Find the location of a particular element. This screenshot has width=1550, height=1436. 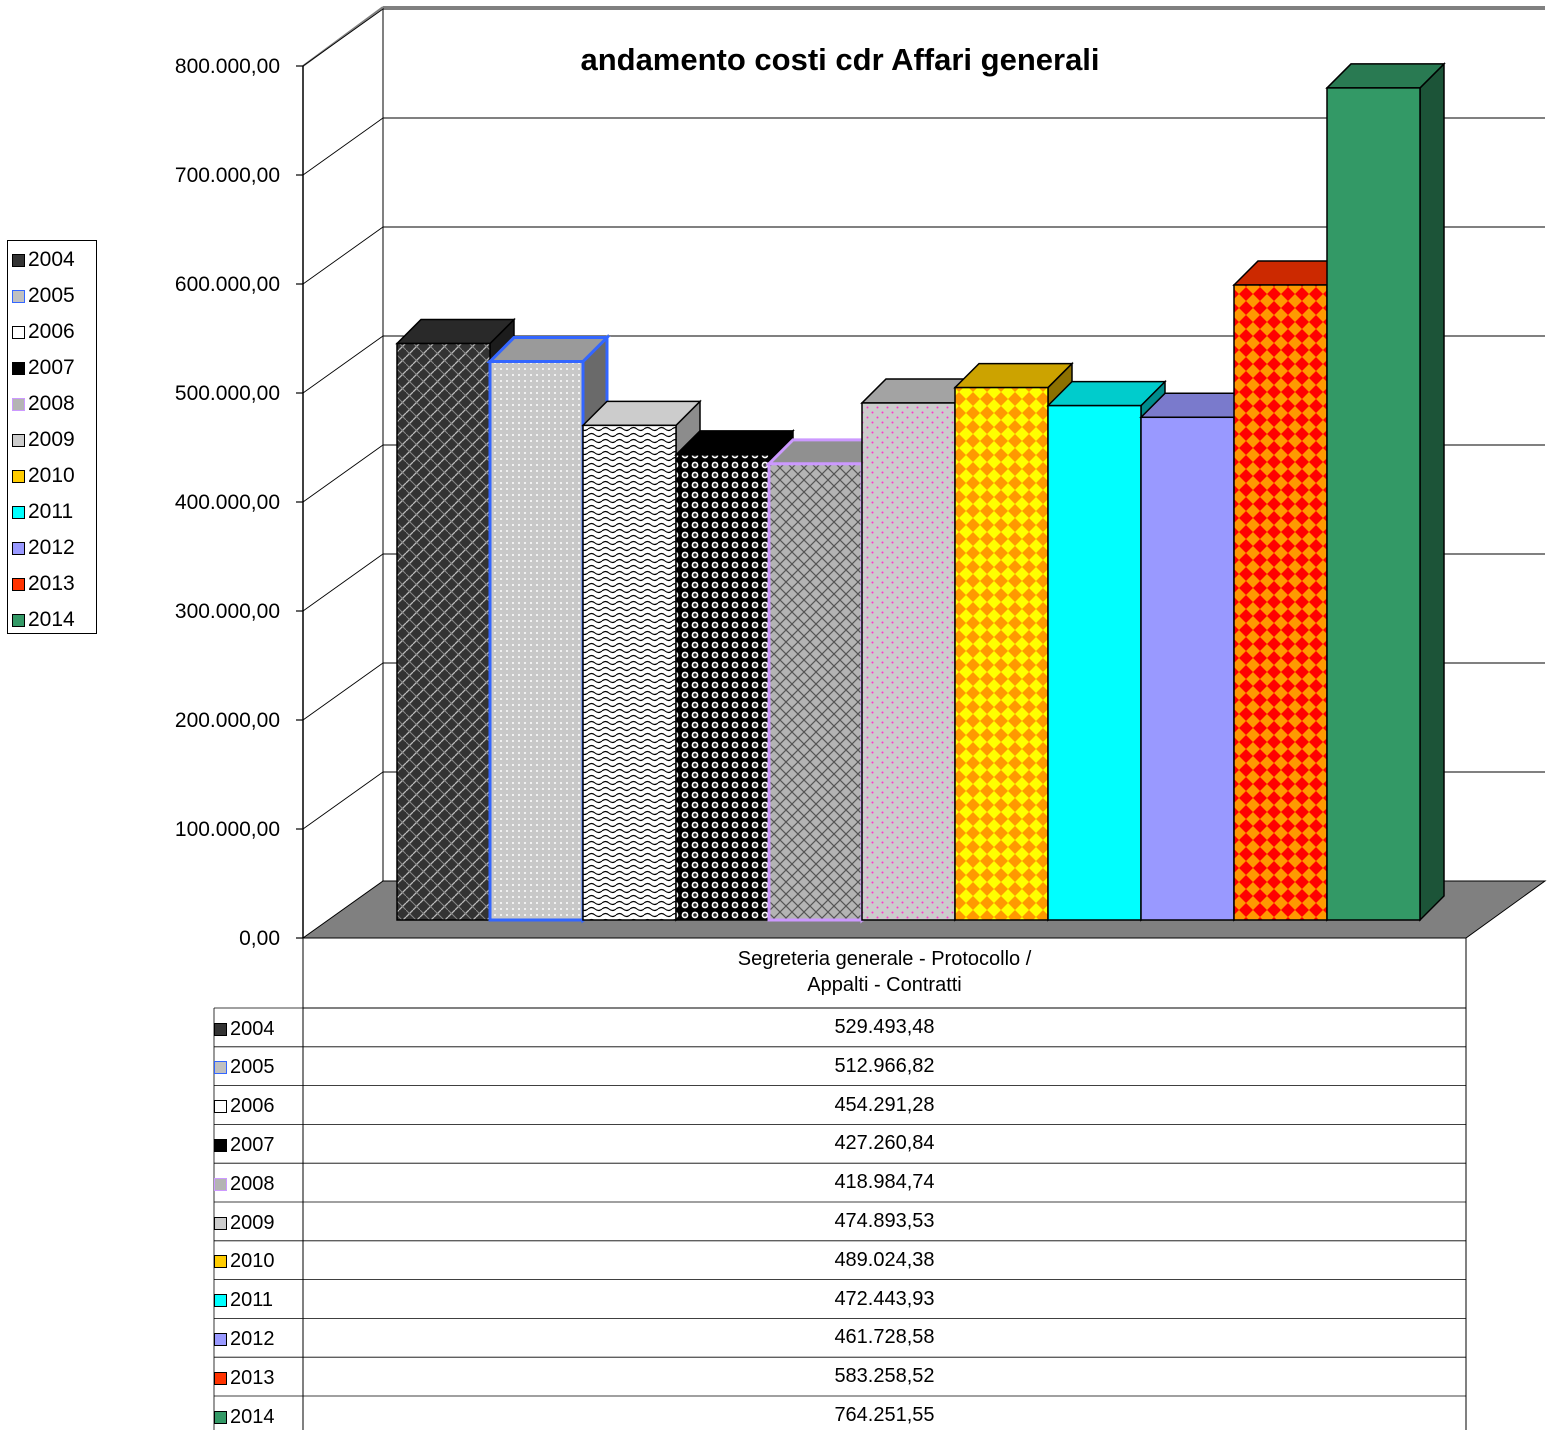

legend-item-2004: 2004 is located at coordinates (43, 260).